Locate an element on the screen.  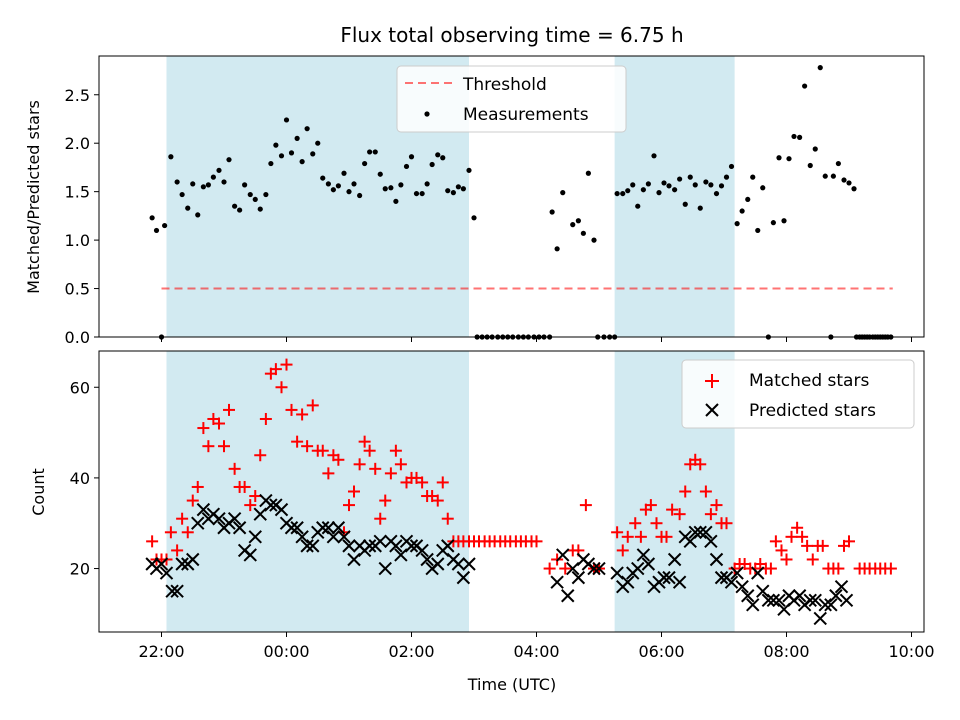
x-axis-label: Time (UTC) is located at coordinates (511, 684).